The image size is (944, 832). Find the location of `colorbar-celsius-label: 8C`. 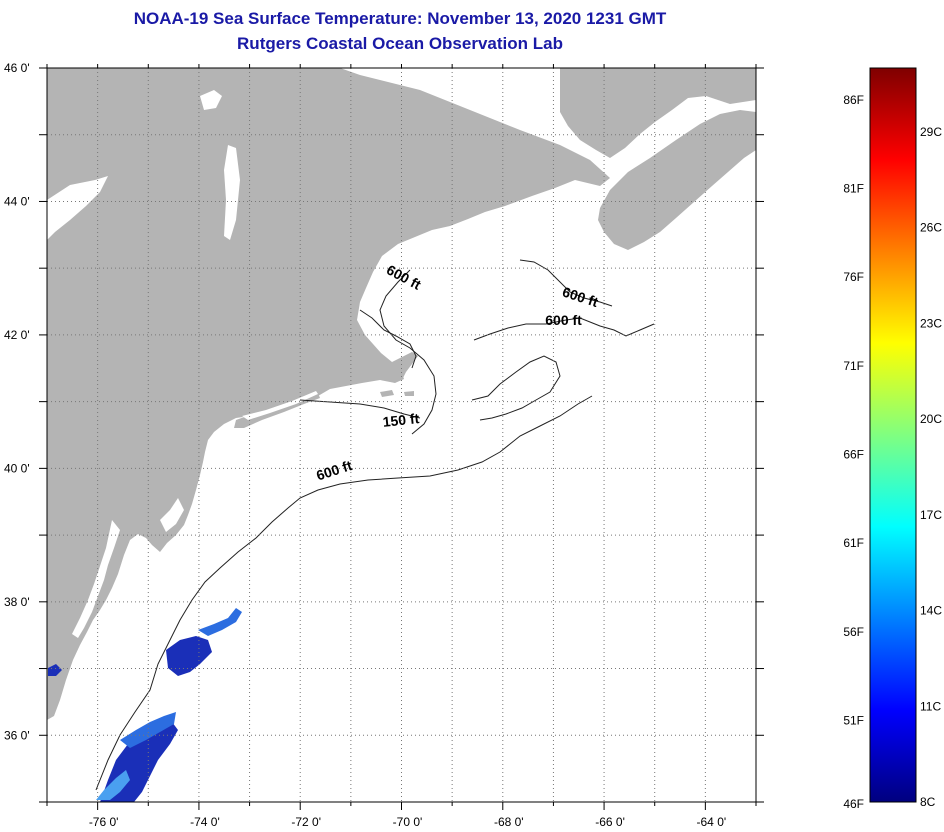

colorbar-celsius-label: 8C is located at coordinates (928, 802).